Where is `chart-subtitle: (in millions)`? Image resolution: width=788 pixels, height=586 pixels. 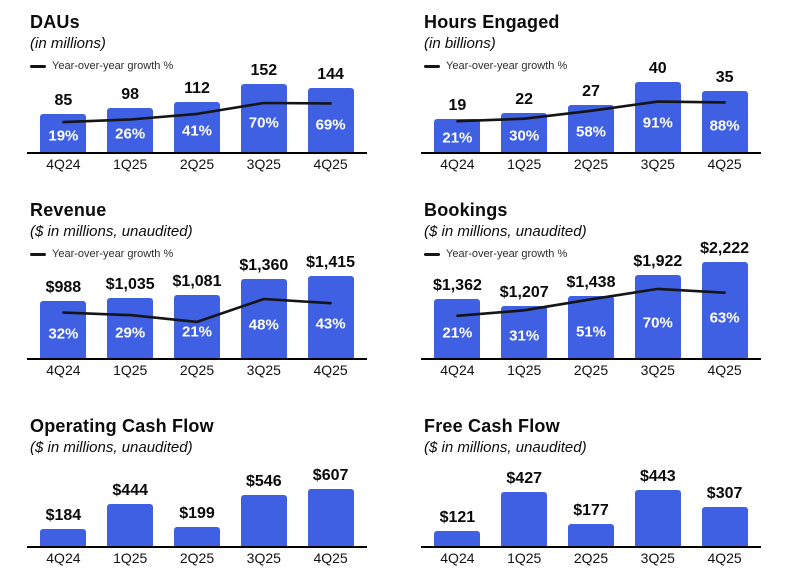 chart-subtitle: (in millions) is located at coordinates (68, 43).